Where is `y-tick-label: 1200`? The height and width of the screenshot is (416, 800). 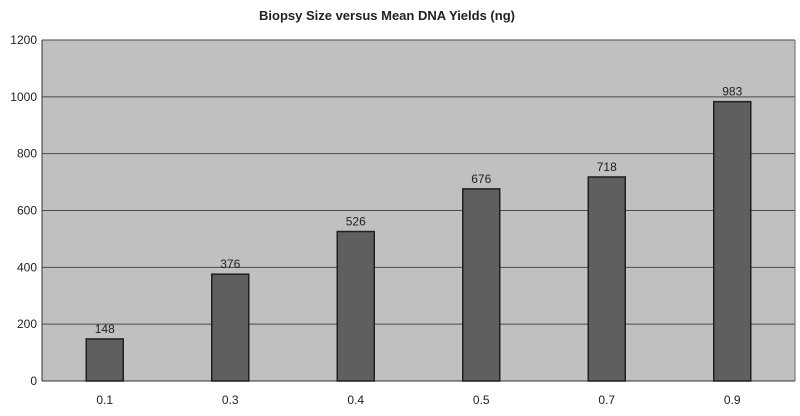 y-tick-label: 1200 is located at coordinates (23, 40).